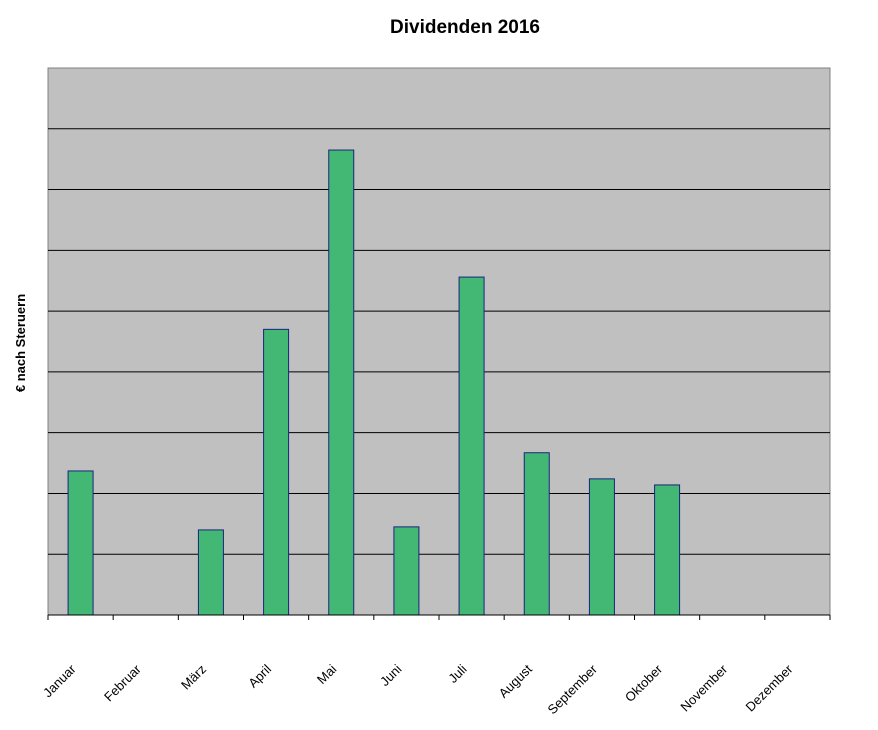  Describe the element at coordinates (644, 683) in the screenshot. I see `x-tick-label-oktober: Oktober` at that location.